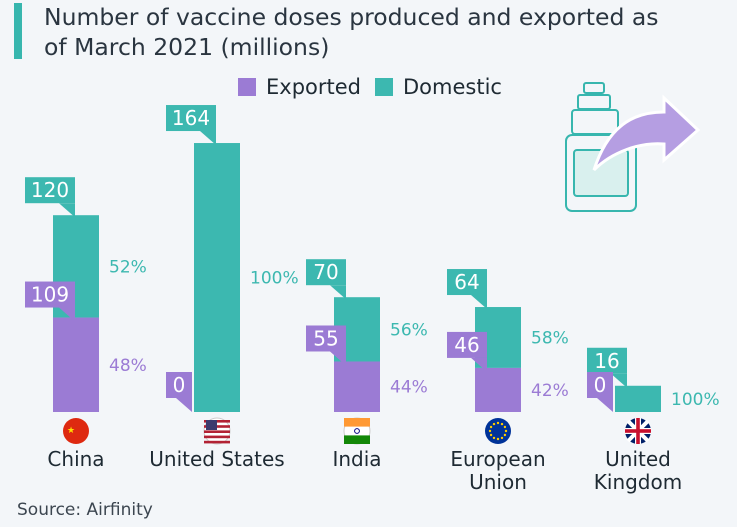 The width and height of the screenshot is (737, 527). Describe the element at coordinates (638, 459) in the screenshot. I see `category-label-line: United` at that location.